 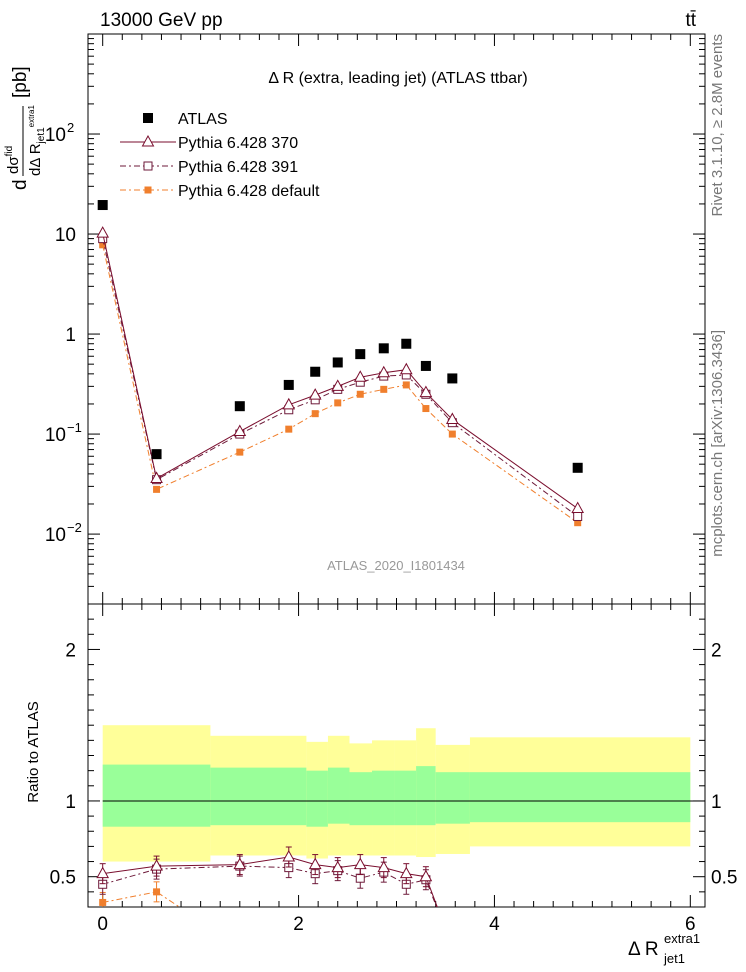 I want to click on main-y-axis-label: d dσfid dΔ Rjet1extra1 [pb], so click(x=25, y=128).